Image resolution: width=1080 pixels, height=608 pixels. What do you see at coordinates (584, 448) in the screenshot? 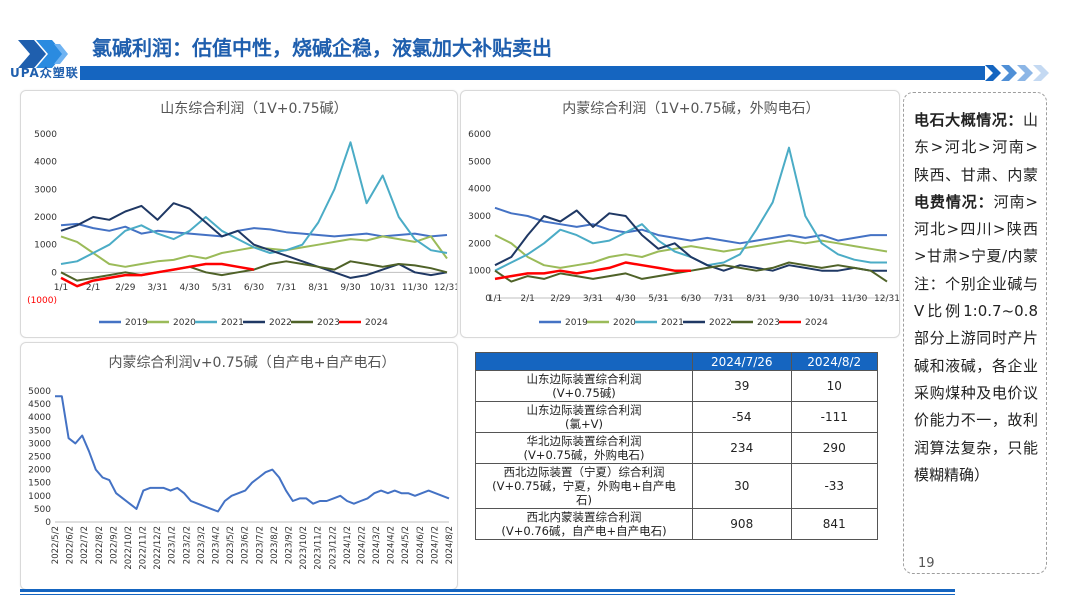
I see `row-label: 华北边际装置综合利润 (V+0.75碱，外购电石)` at bounding box center [584, 448].